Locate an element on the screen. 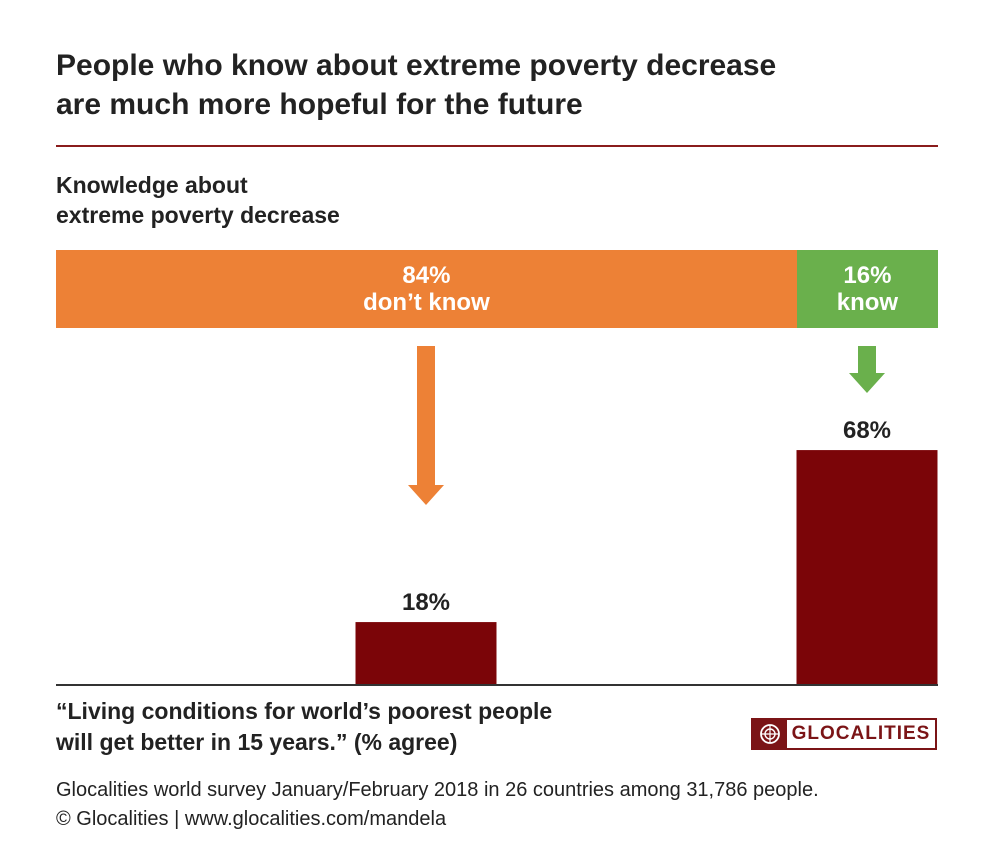  segment-group-label: know is located at coordinates (867, 302).